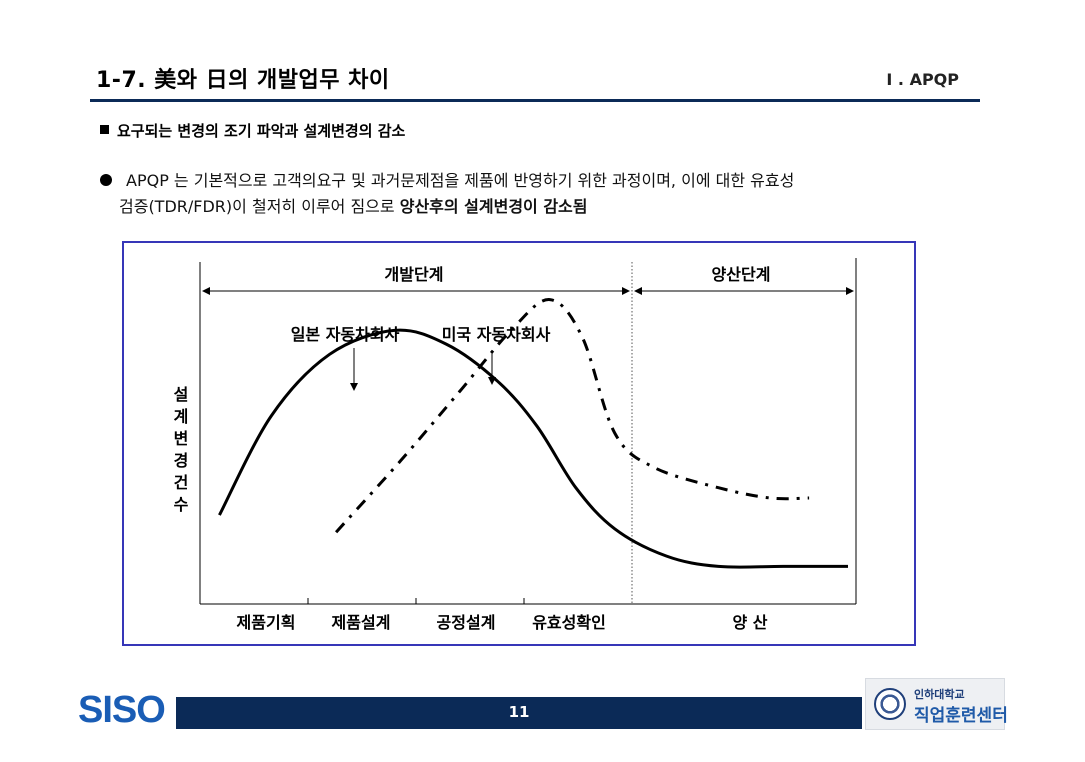 The image size is (1085, 762). I want to click on bullet-line-2: 검증(TDR/FDR)이 철저히 이루어 짐으로 양산후의 설계변경이 감소됨, so click(540, 207).